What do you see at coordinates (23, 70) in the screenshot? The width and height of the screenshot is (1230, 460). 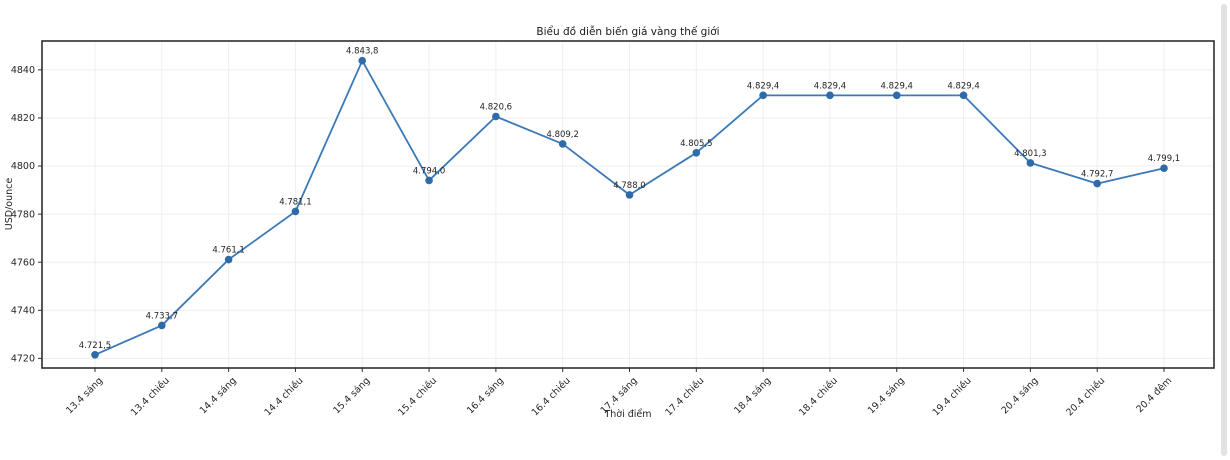 I see `y-tick-label: 4840` at bounding box center [23, 70].